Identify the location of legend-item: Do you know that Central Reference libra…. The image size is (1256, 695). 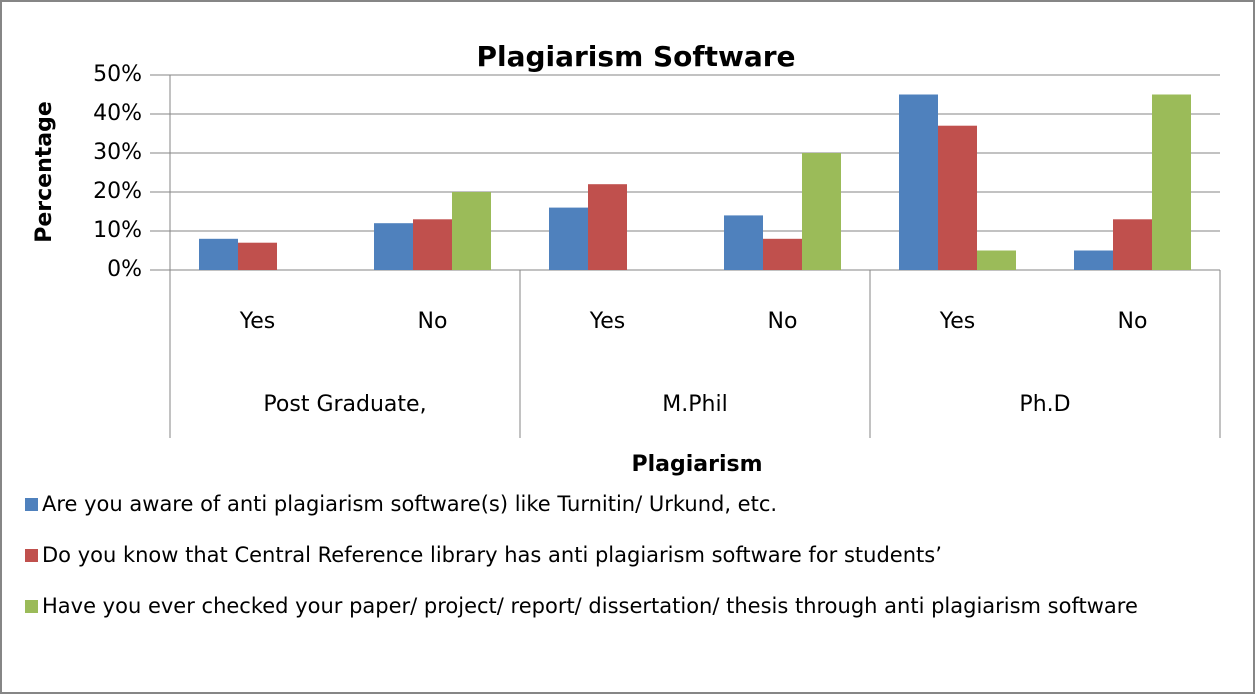
(627, 555).